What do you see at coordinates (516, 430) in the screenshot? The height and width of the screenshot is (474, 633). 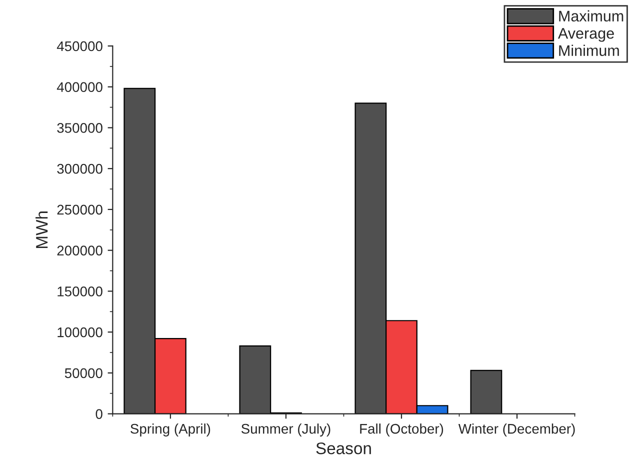 I see `x-tick-label: Winter (December)` at bounding box center [516, 430].